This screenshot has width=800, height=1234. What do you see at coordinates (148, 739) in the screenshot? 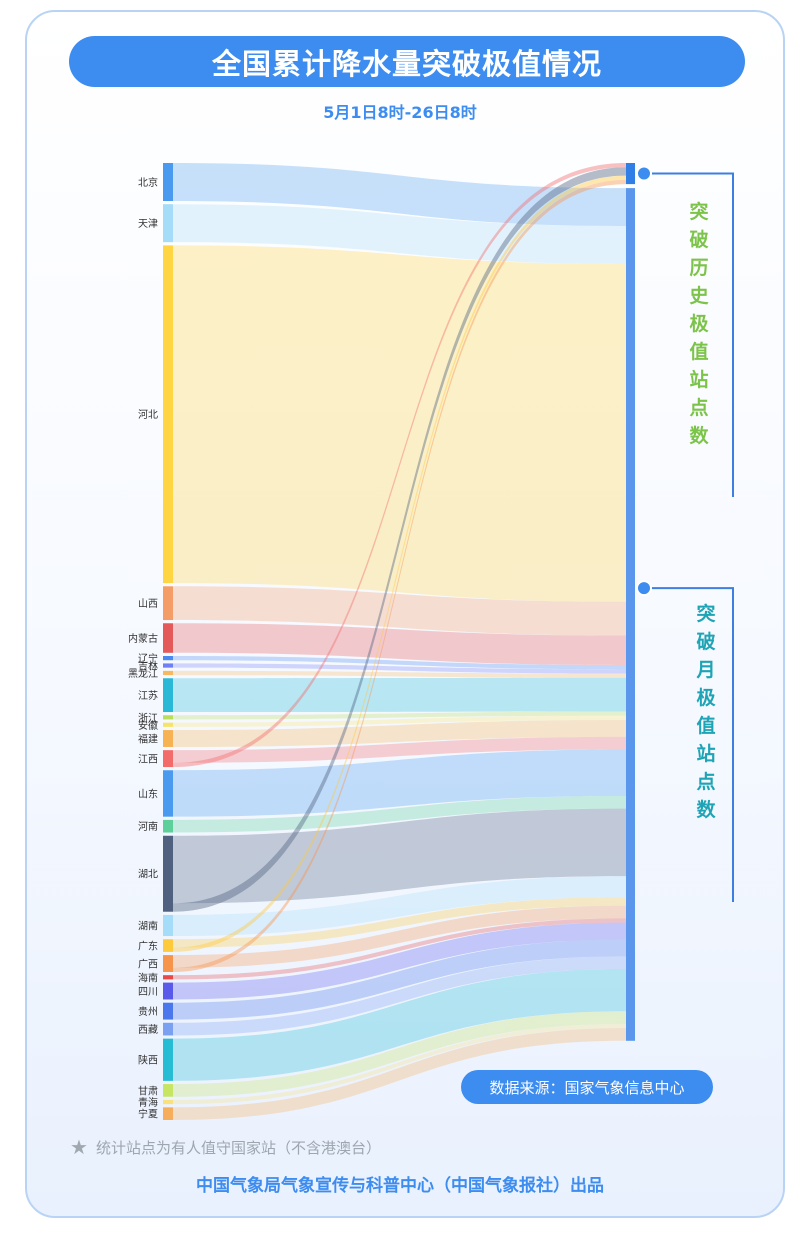
I see `source-label-11: 福建` at bounding box center [148, 739].